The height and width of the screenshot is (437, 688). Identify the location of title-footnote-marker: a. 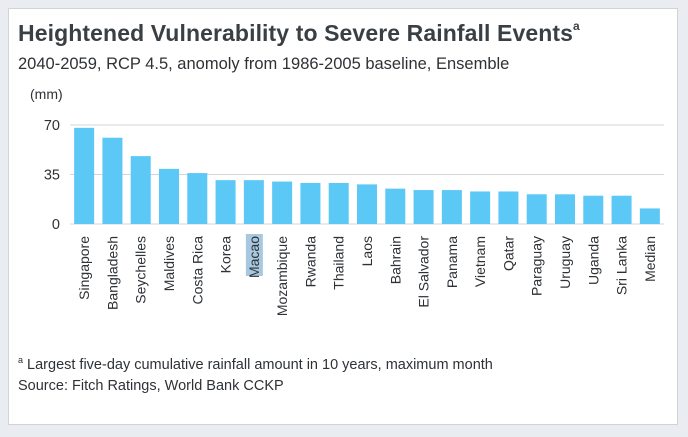
(576, 26).